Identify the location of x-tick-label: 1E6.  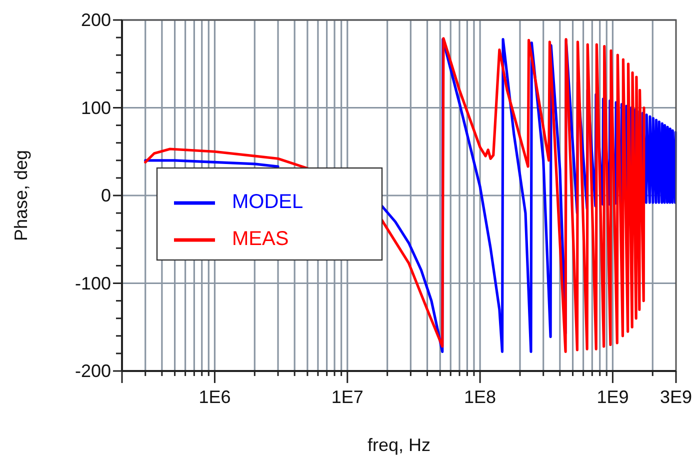
(214, 397).